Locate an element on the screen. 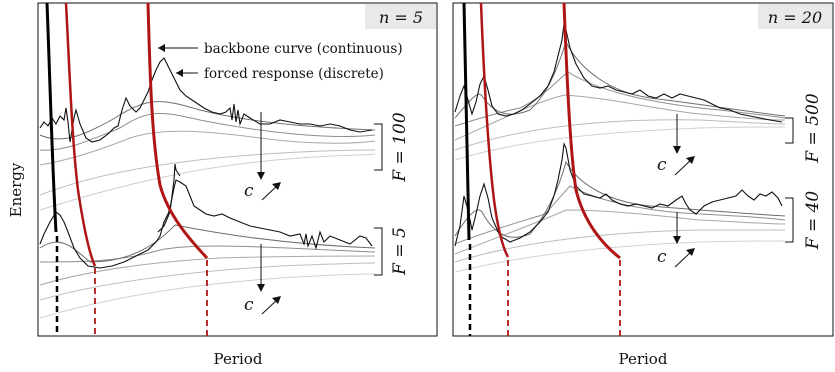 This screenshot has height=372, width=835. panel-right-label-bg is located at coordinates (795, 16).